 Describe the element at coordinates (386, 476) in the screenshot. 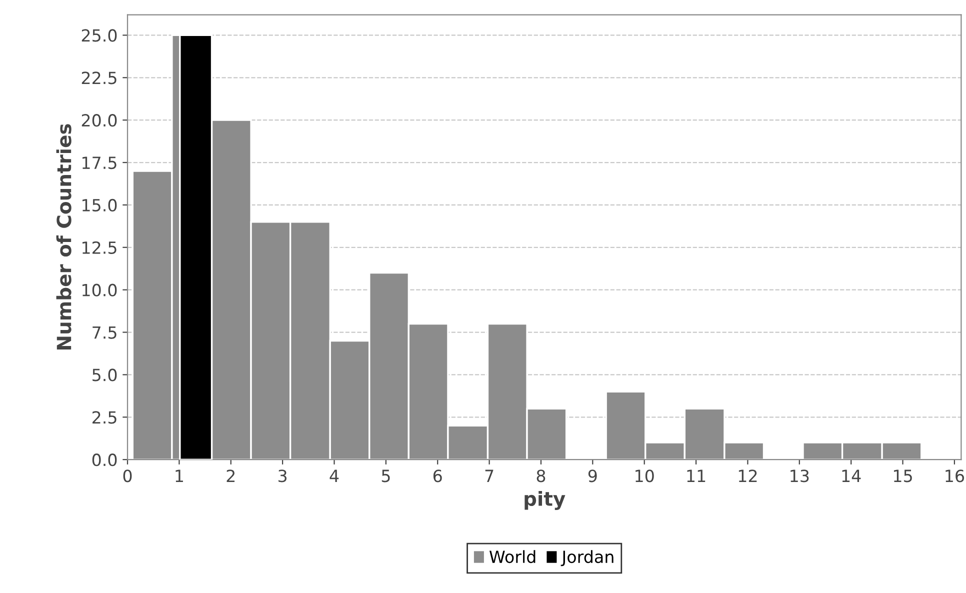

I see `x-tick-label: 5` at that location.